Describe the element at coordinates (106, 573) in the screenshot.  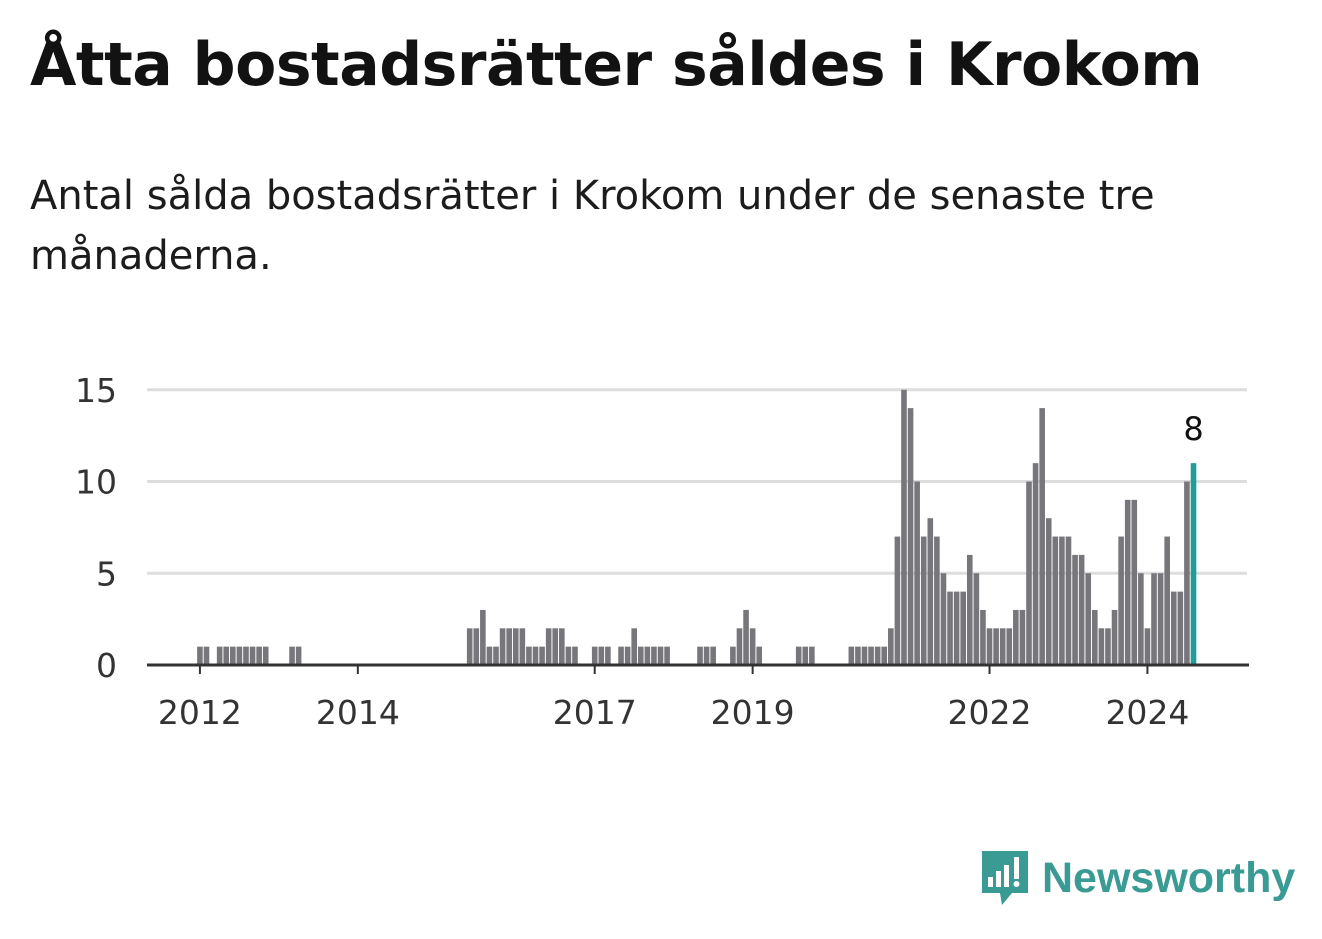
I see `y-tick-label: 5` at that location.